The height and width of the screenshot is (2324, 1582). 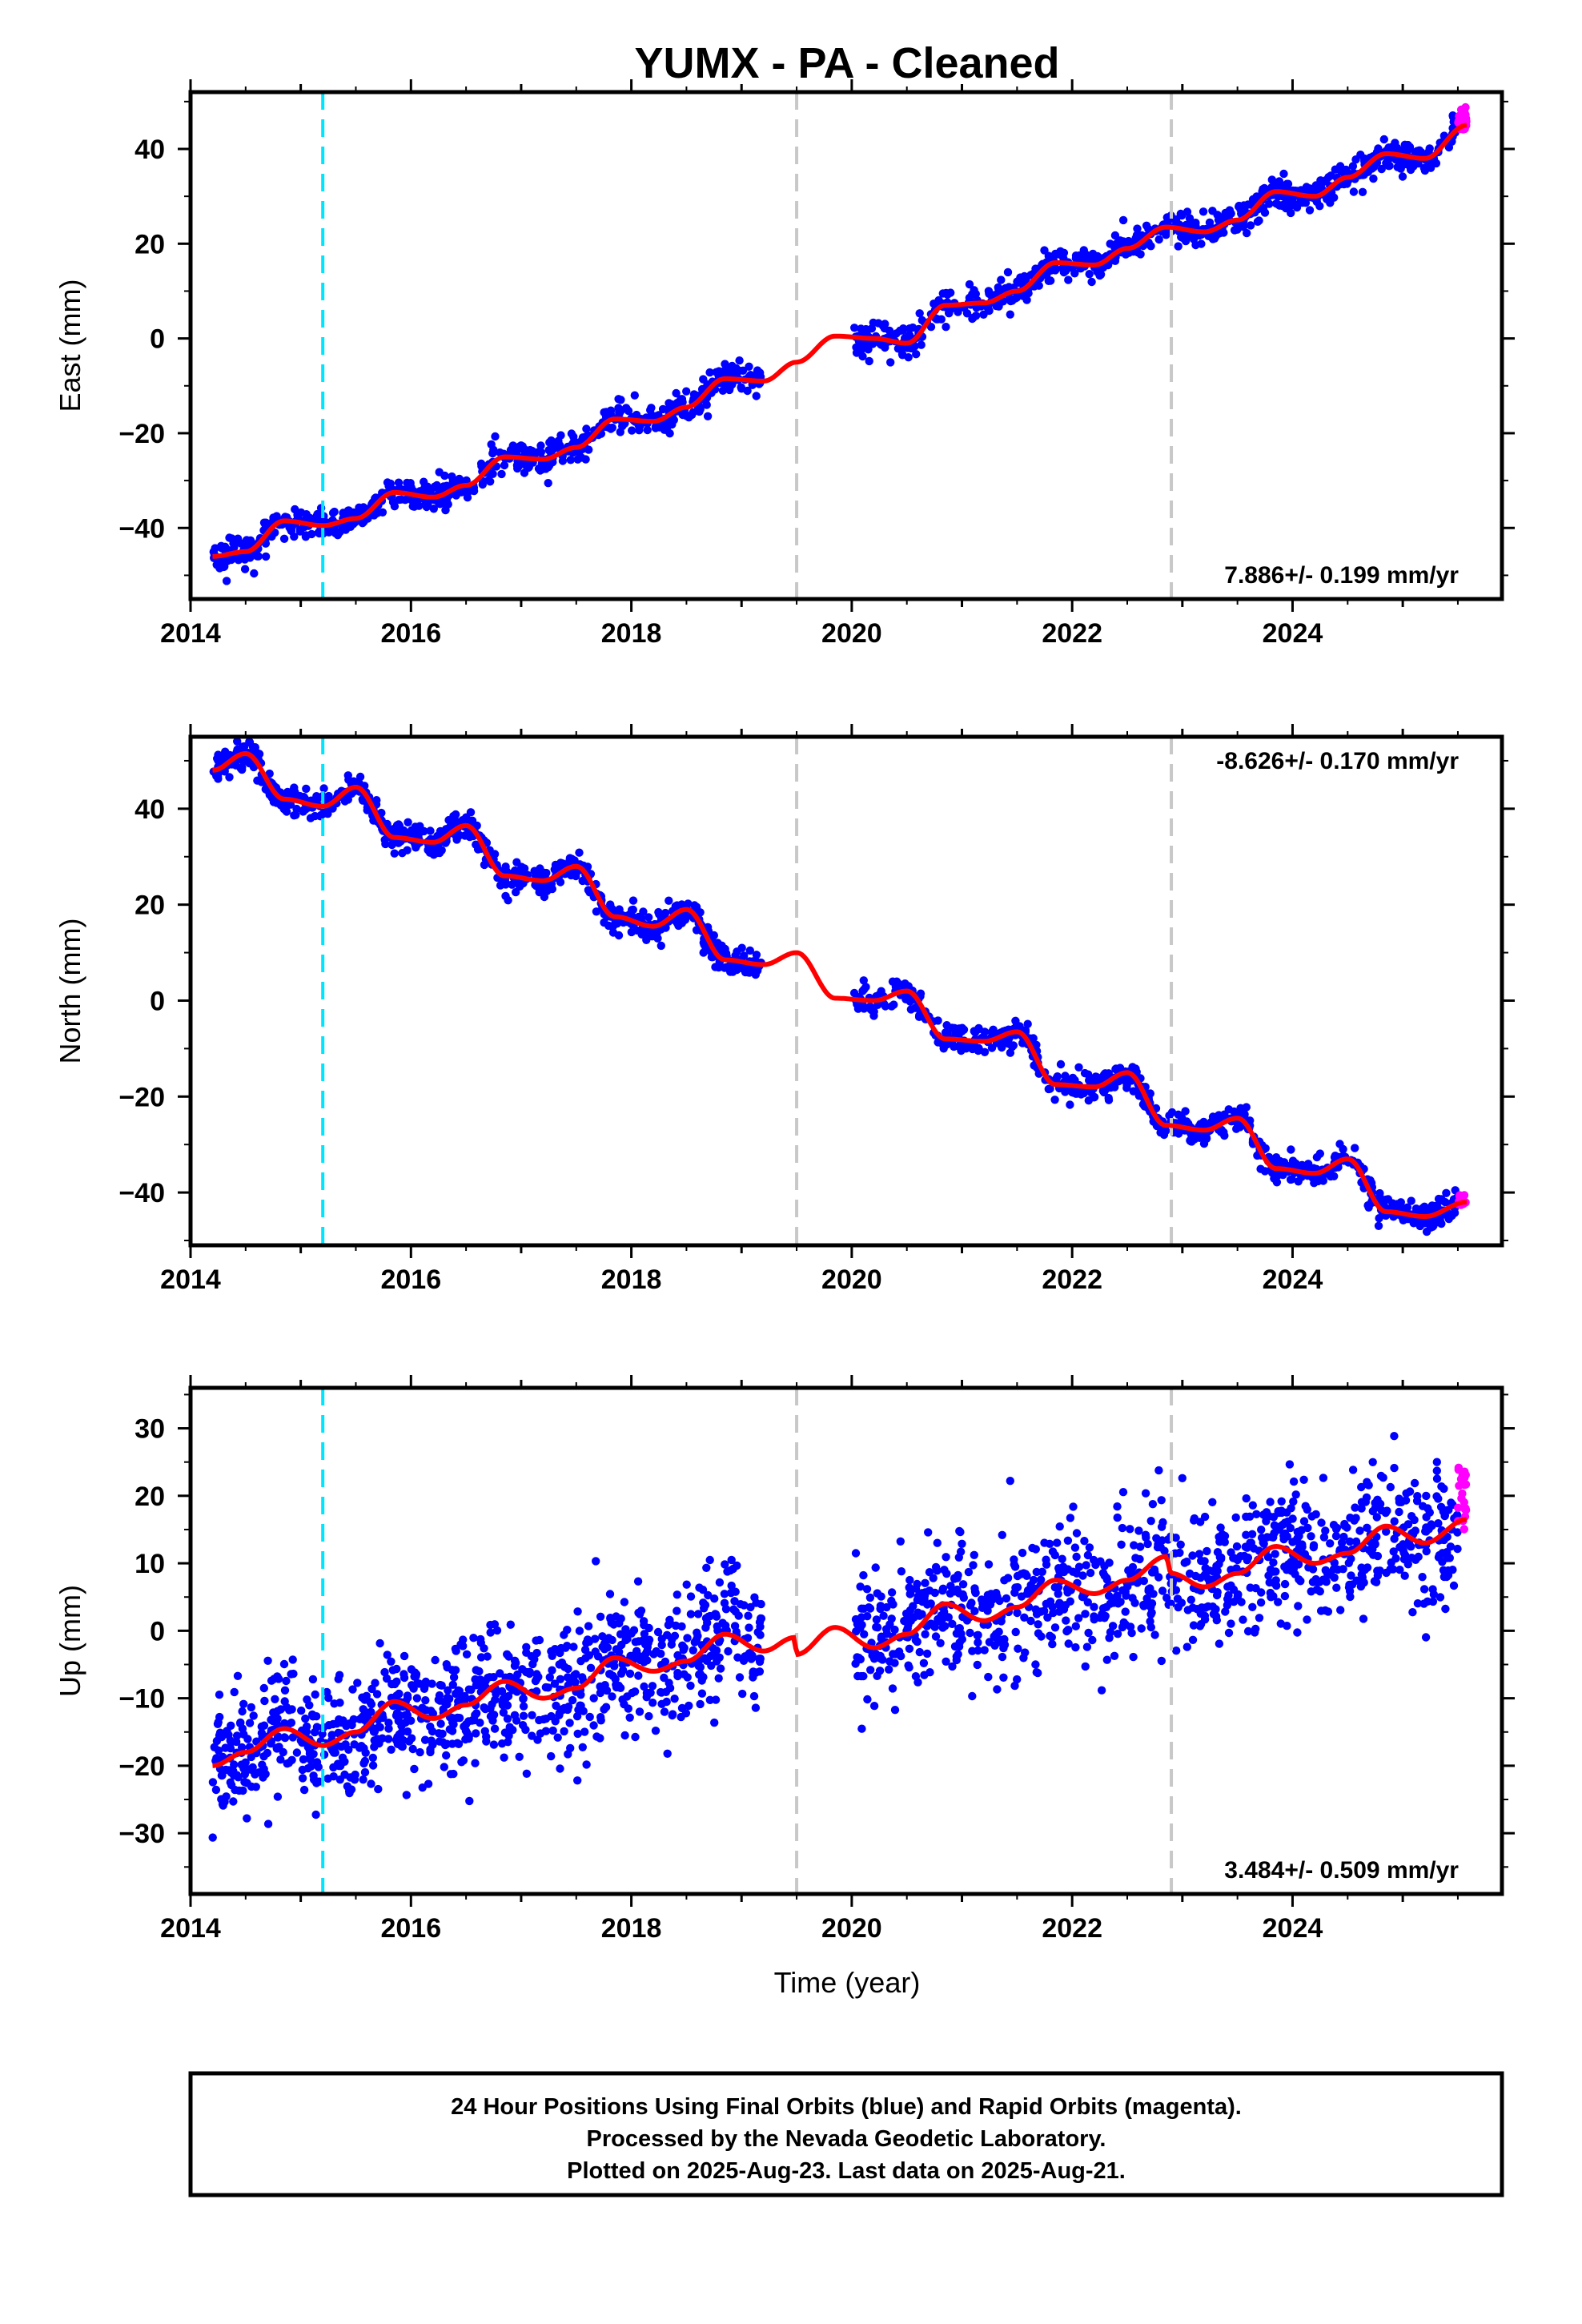 What do you see at coordinates (150, 150) in the screenshot?
I see `east-y-tick-label: 40` at bounding box center [150, 150].